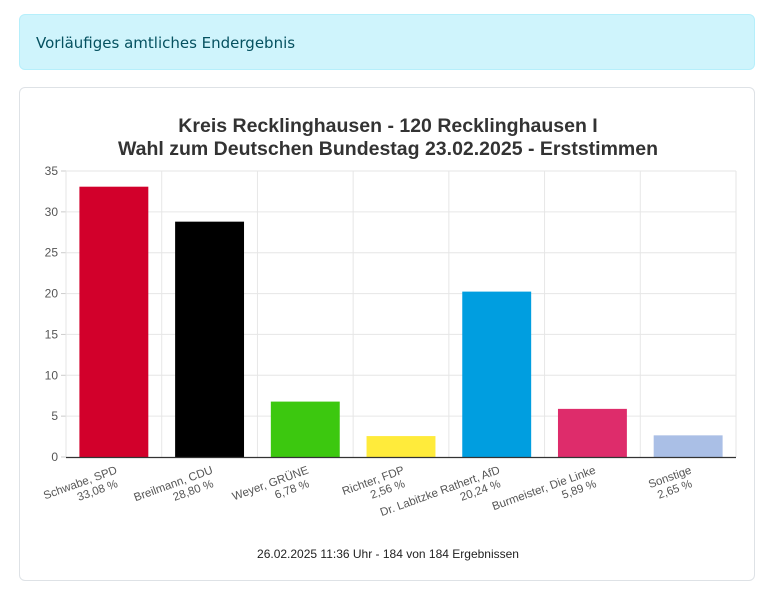  I want to click on x-tick-label: Weyer, GRÜNE6,78 %, so click(273, 489).